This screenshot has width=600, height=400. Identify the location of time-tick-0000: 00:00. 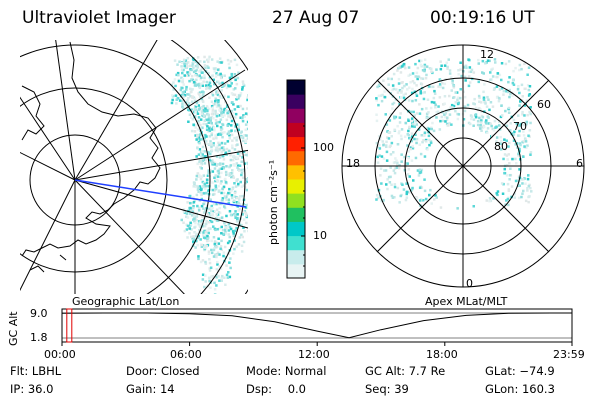
(60, 354).